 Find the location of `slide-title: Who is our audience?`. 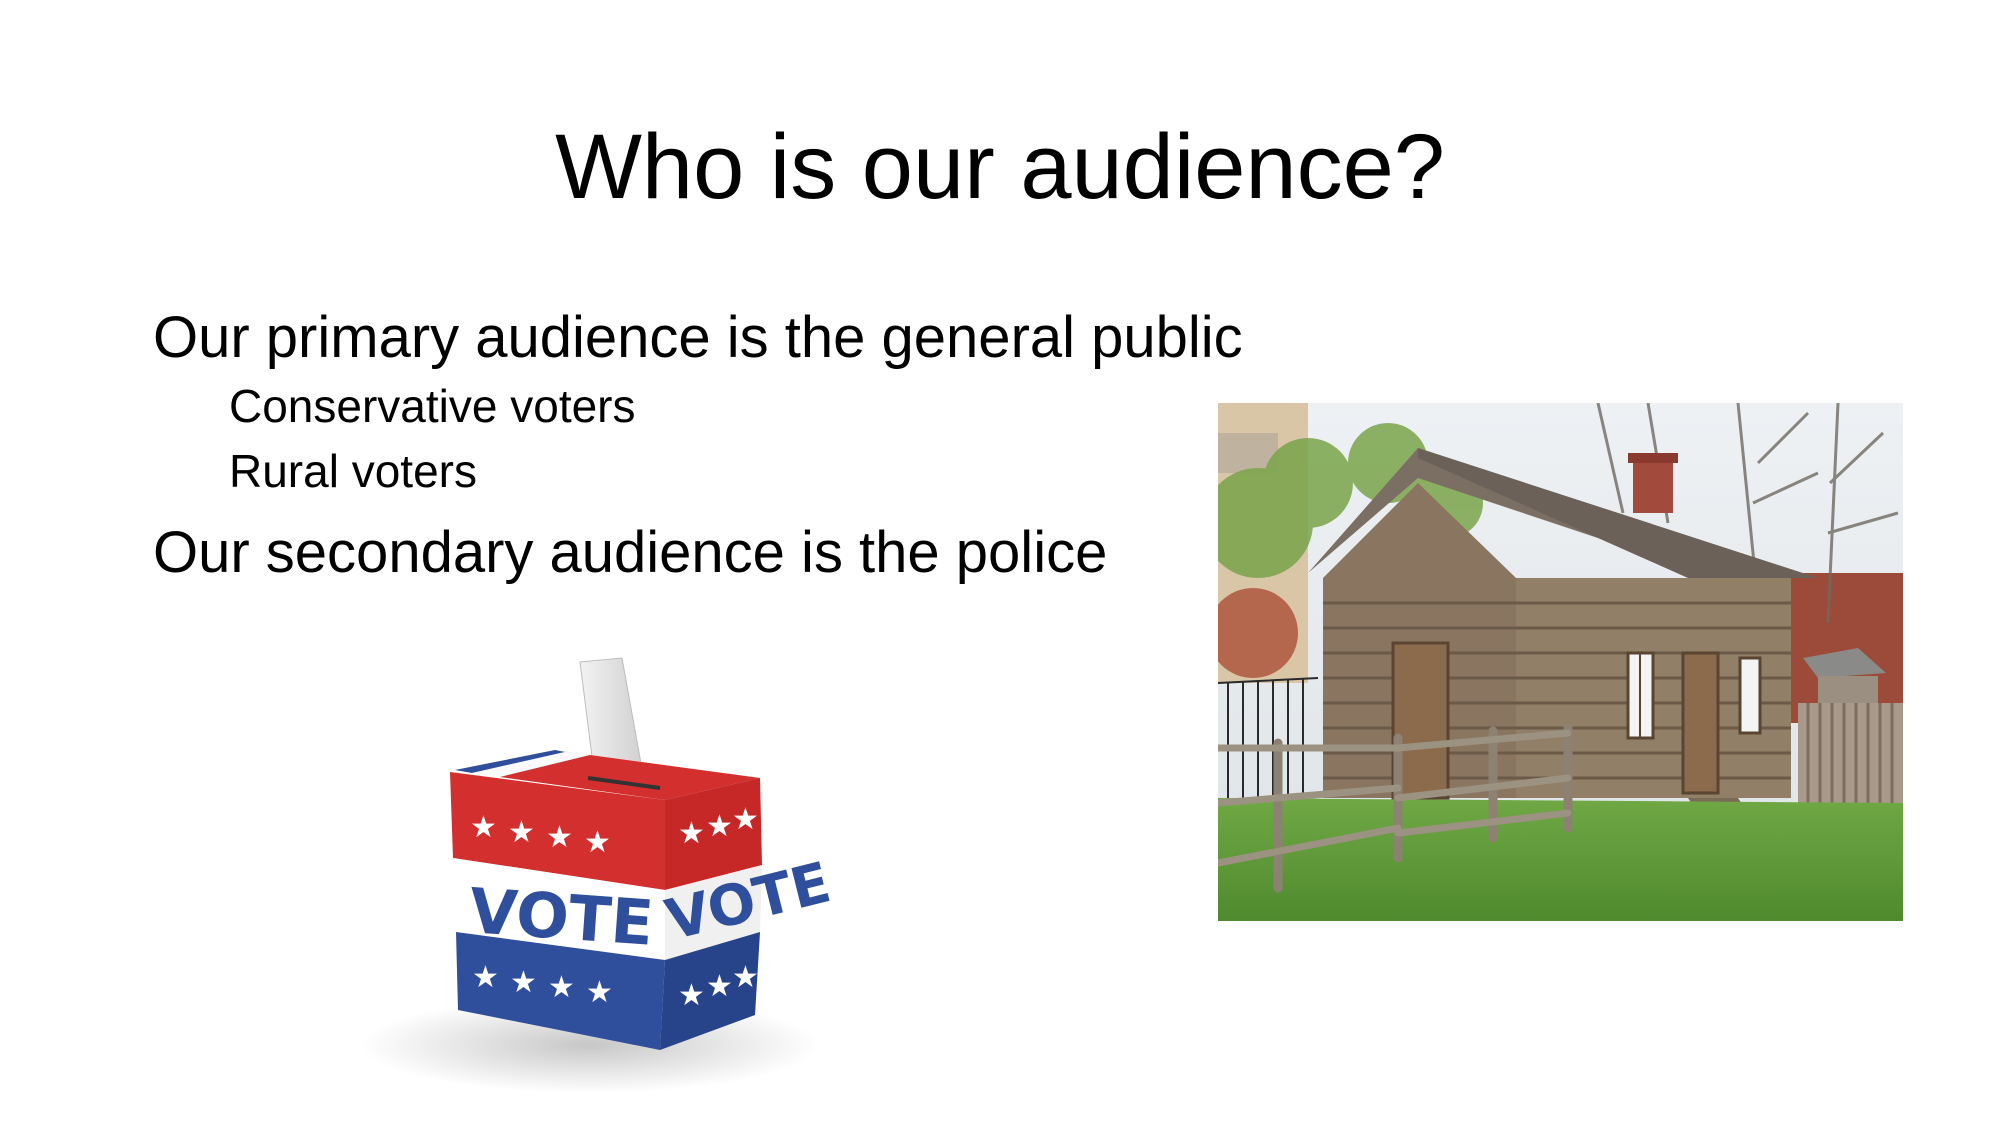

slide-title: Who is our audience? is located at coordinates (1000, 167).